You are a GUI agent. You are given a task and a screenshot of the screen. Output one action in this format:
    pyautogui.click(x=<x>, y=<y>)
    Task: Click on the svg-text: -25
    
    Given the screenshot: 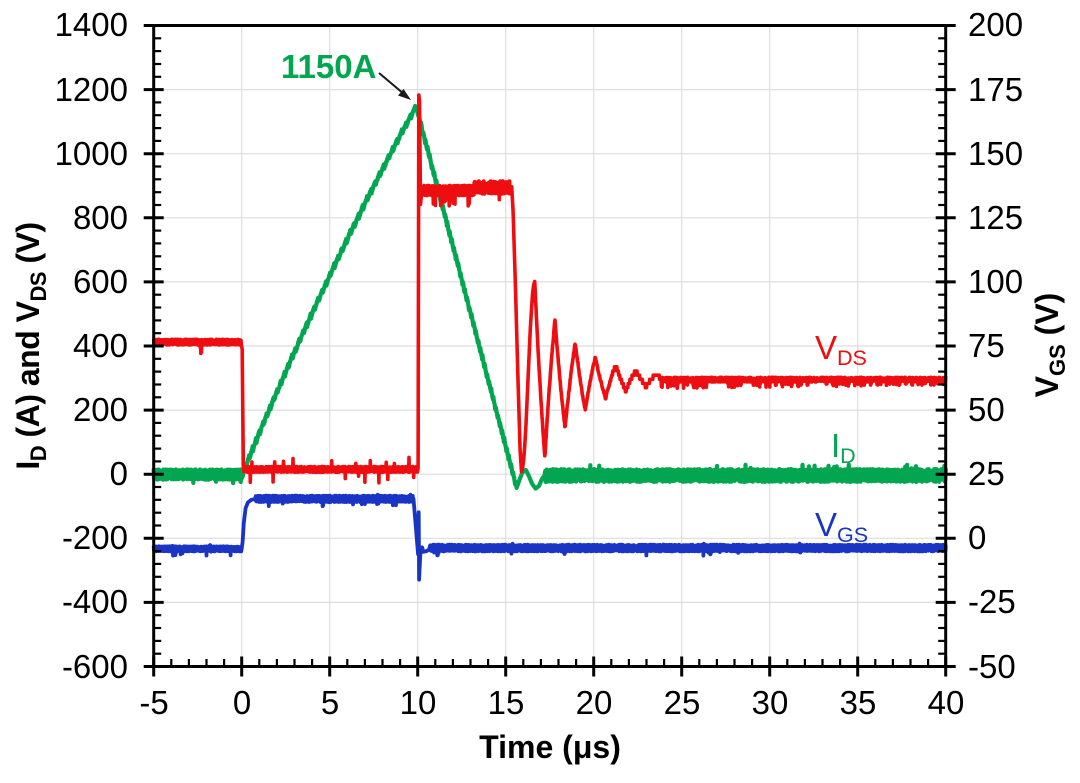 What is the action you would take?
    pyautogui.click(x=992, y=601)
    